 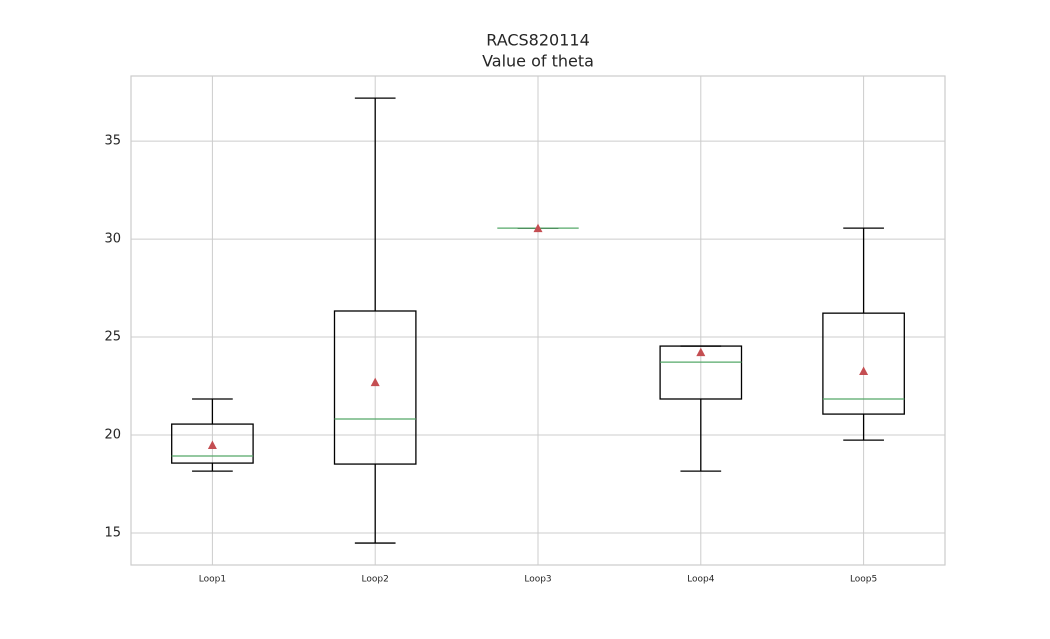 I want to click on y-tick-label: 30, so click(x=112, y=239).